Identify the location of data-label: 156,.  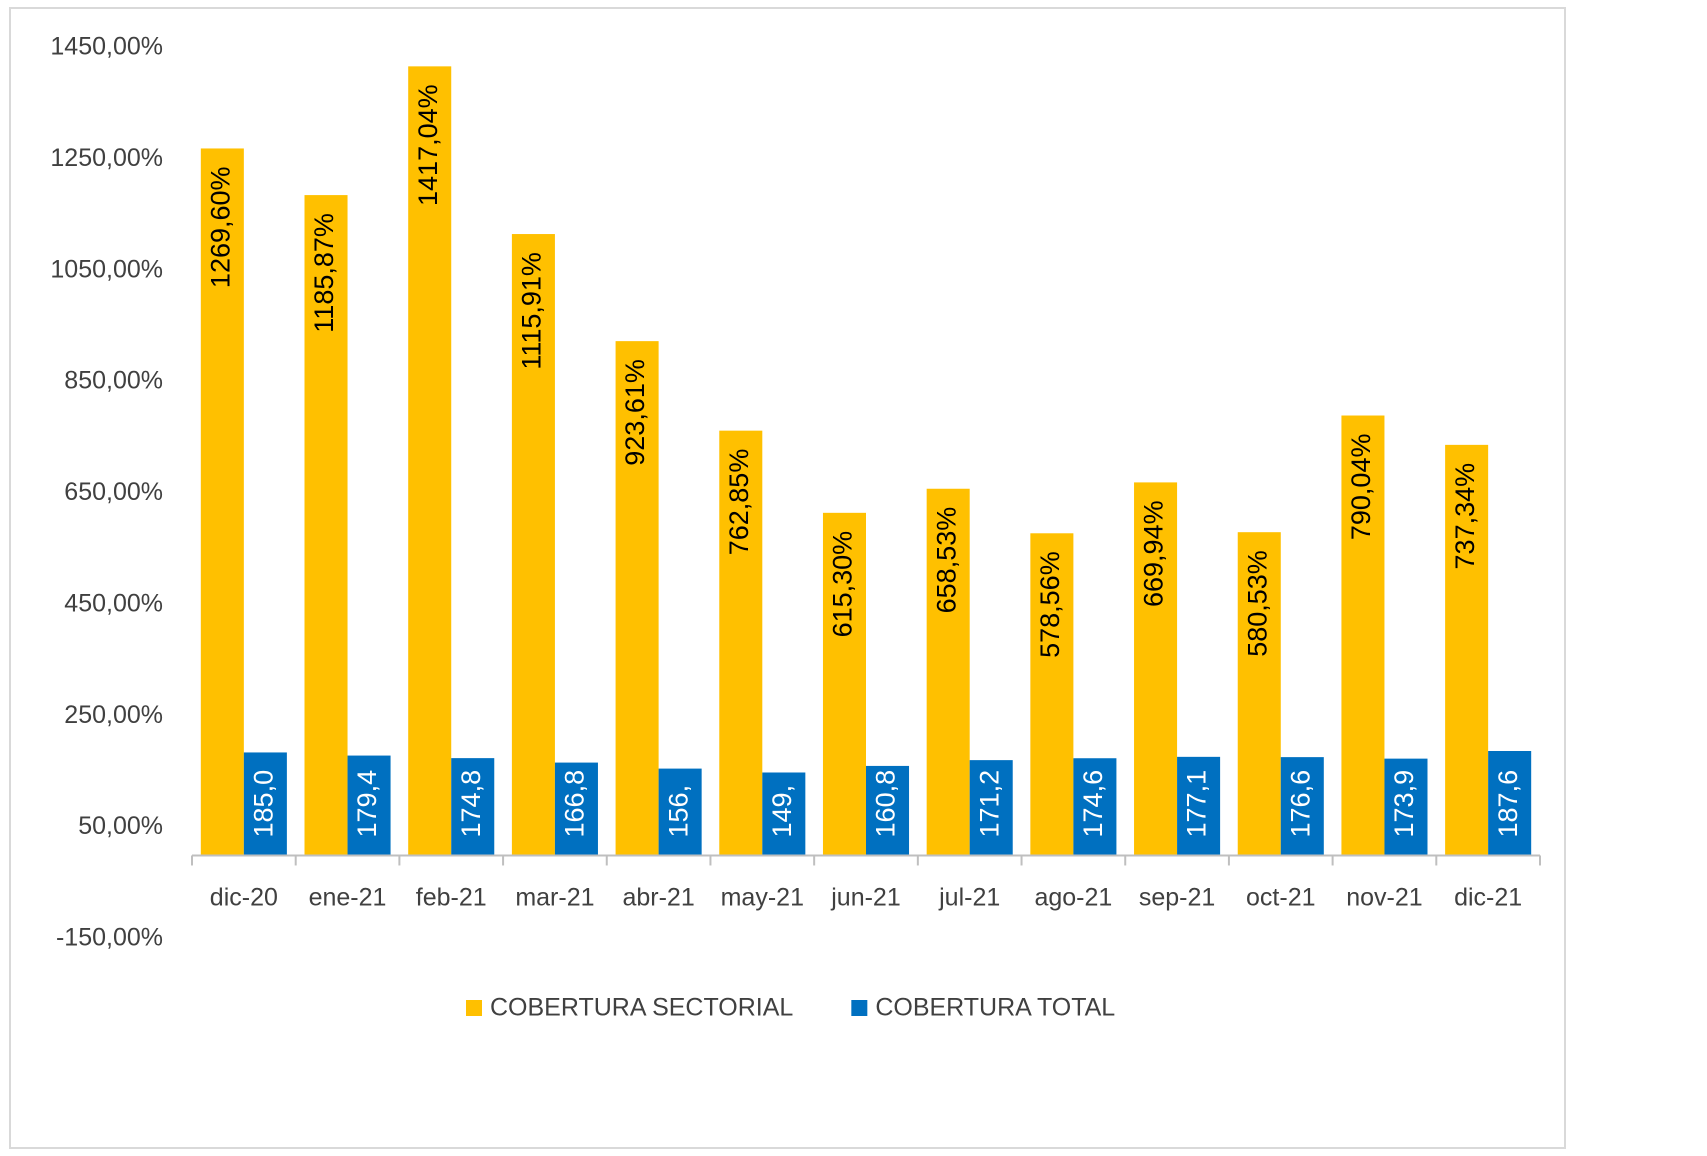
(678, 811).